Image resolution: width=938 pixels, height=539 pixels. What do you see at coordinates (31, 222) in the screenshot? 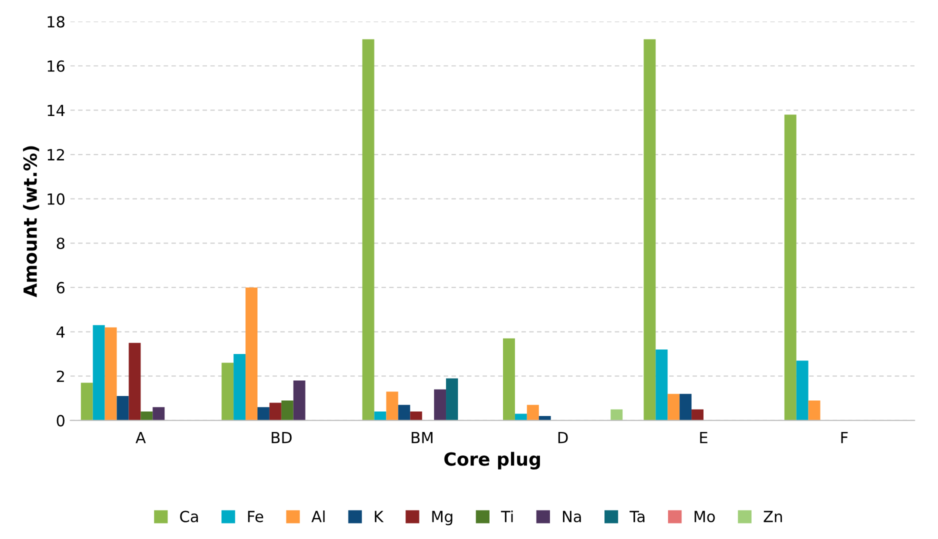
I see `y-axis-title: Amount (wt.%)` at bounding box center [31, 222].